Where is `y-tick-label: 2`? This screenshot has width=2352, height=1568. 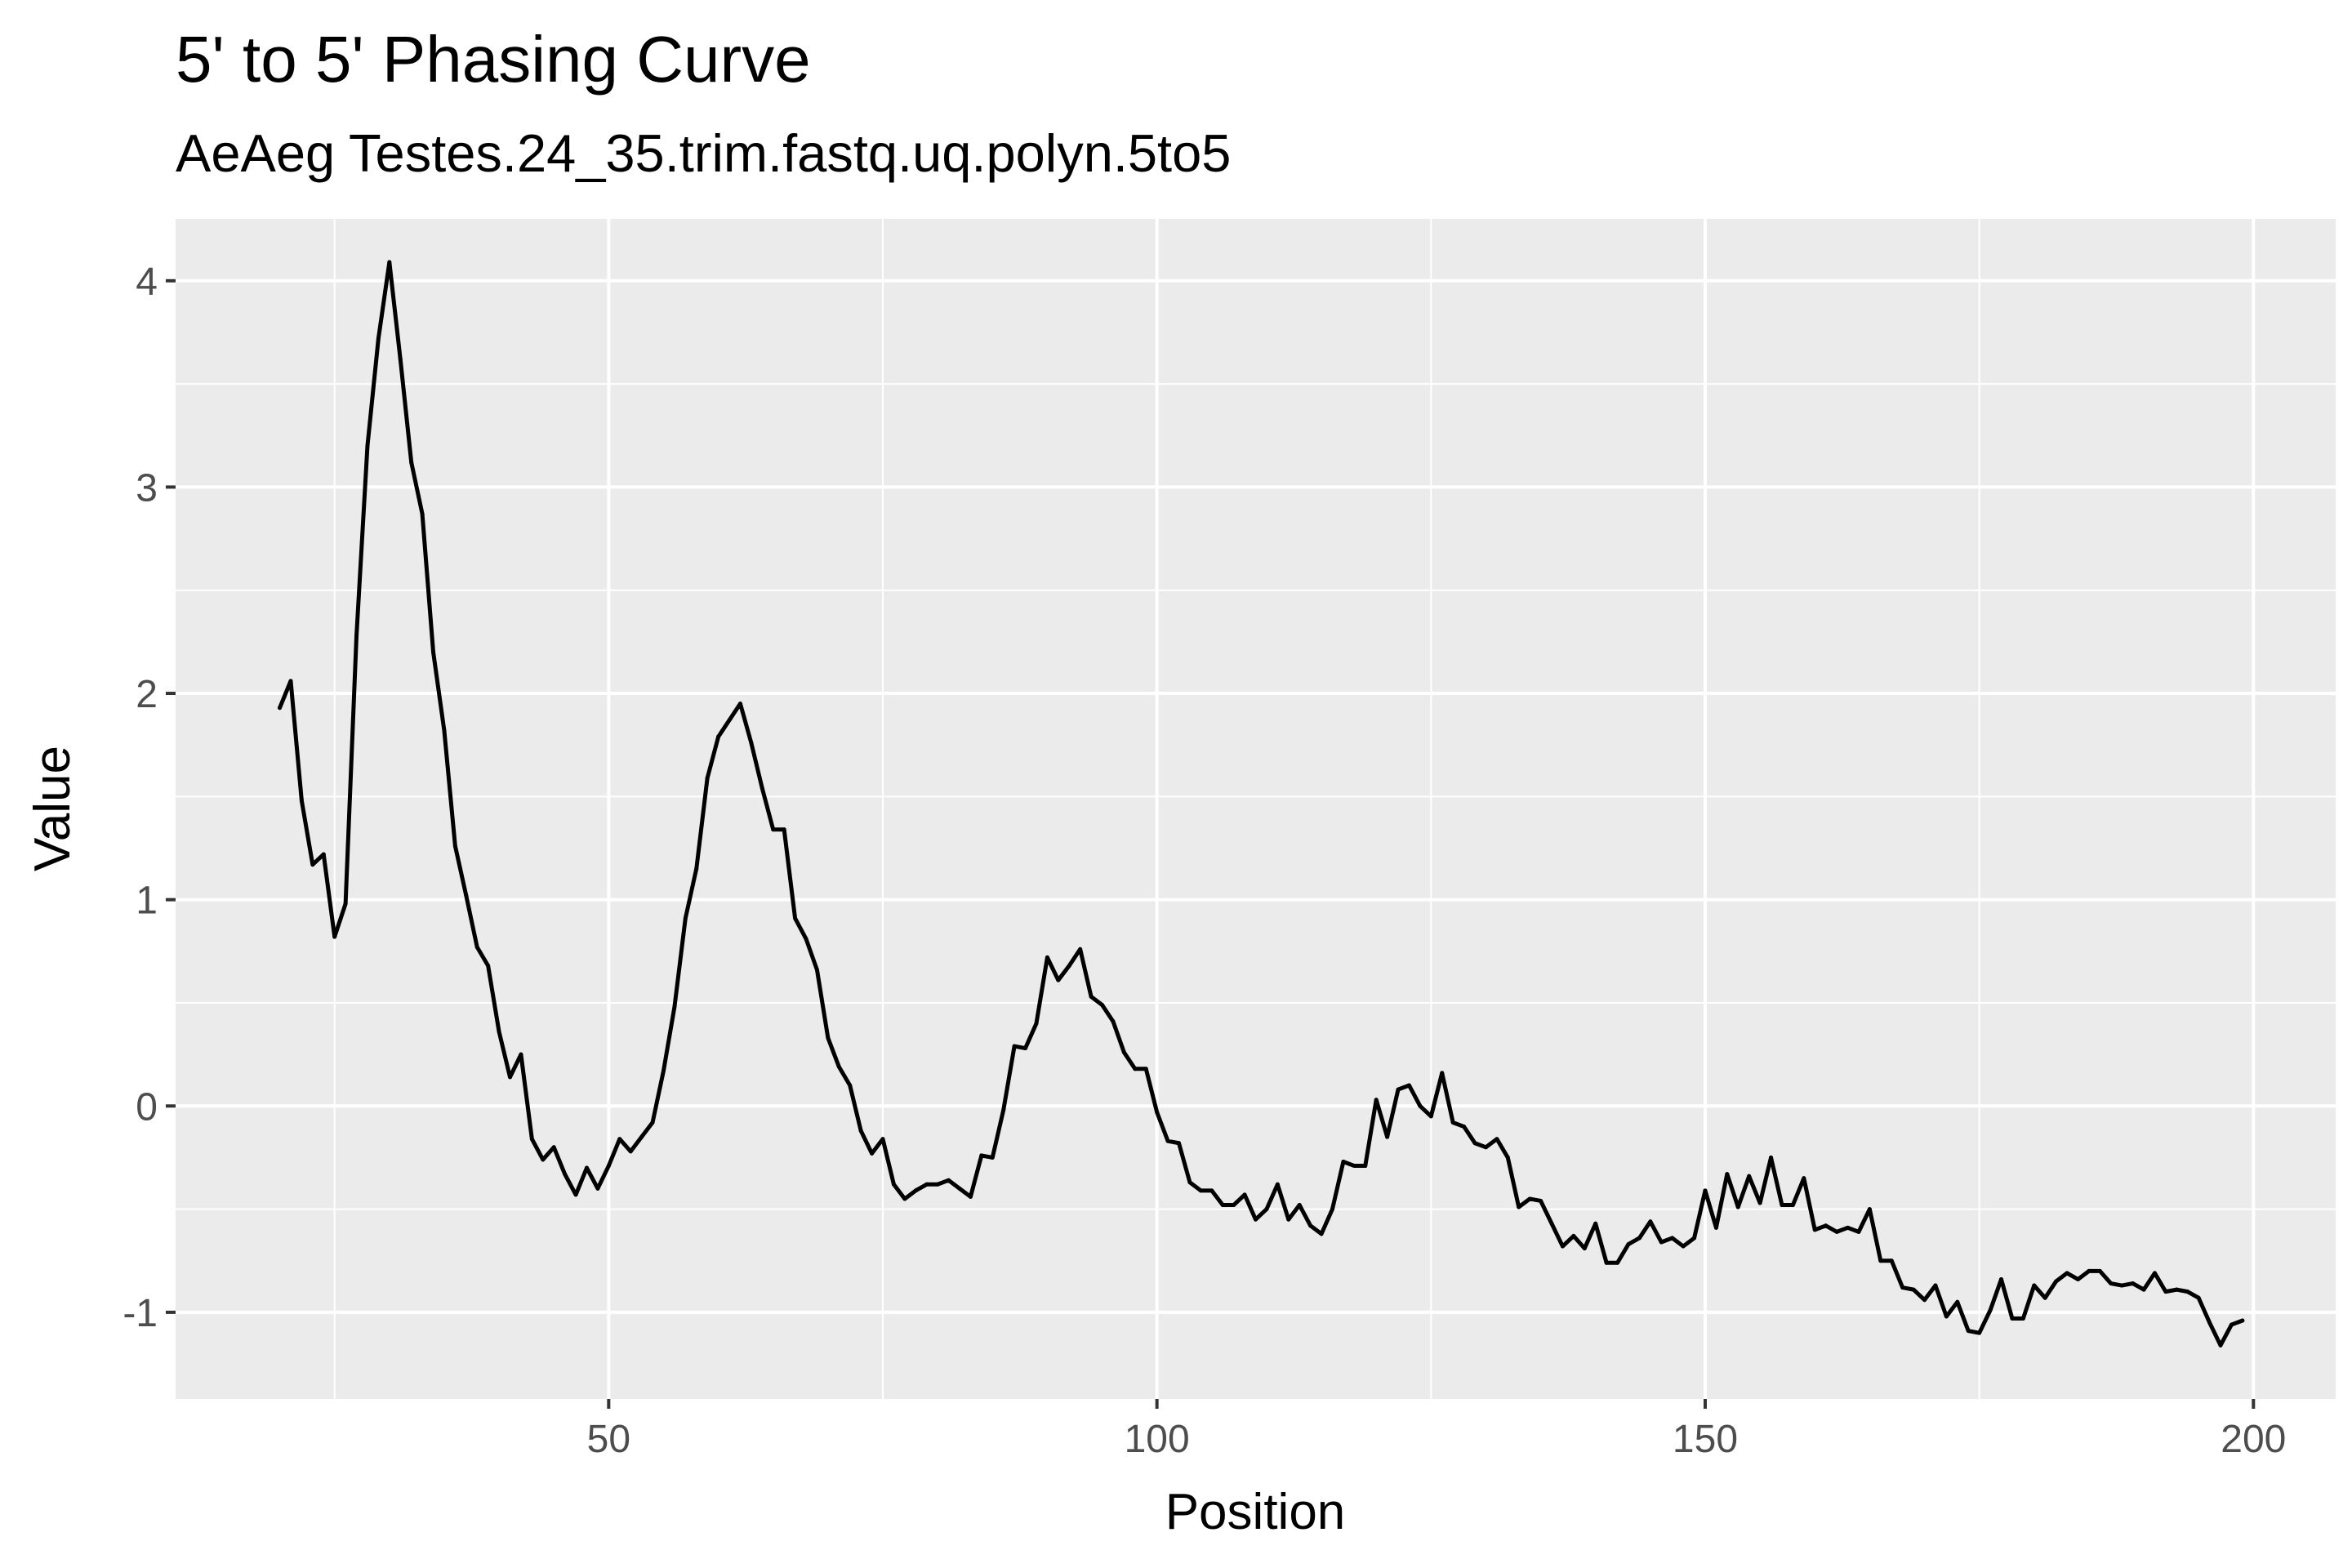 y-tick-label: 2 is located at coordinates (147, 694).